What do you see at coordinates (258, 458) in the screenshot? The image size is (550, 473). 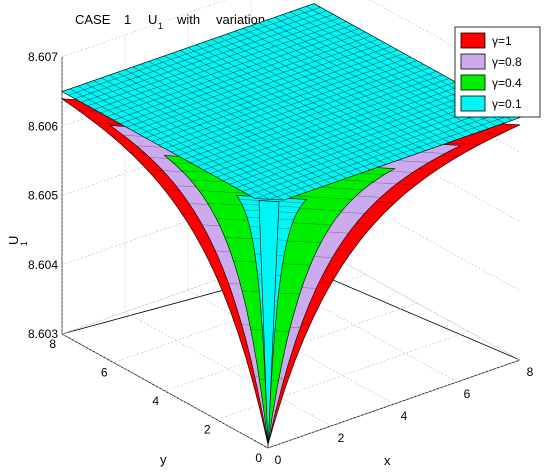 I see `y-tick-label: 0` at bounding box center [258, 458].